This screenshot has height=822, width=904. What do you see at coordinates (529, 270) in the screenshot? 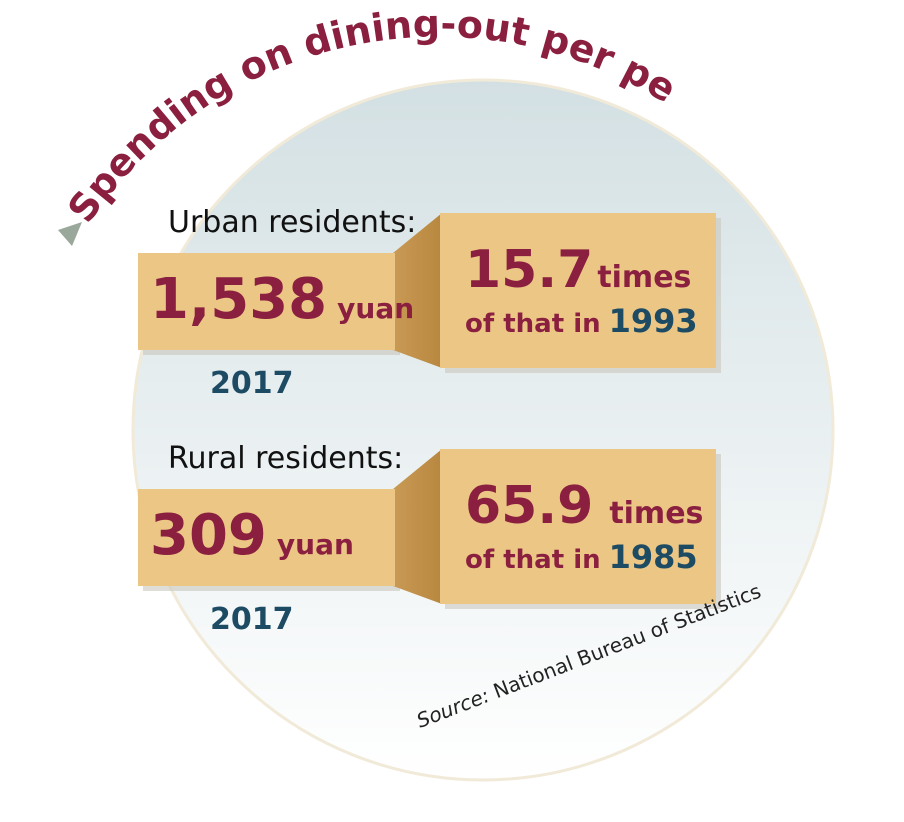
I see `multiple: 15.7` at bounding box center [529, 270].